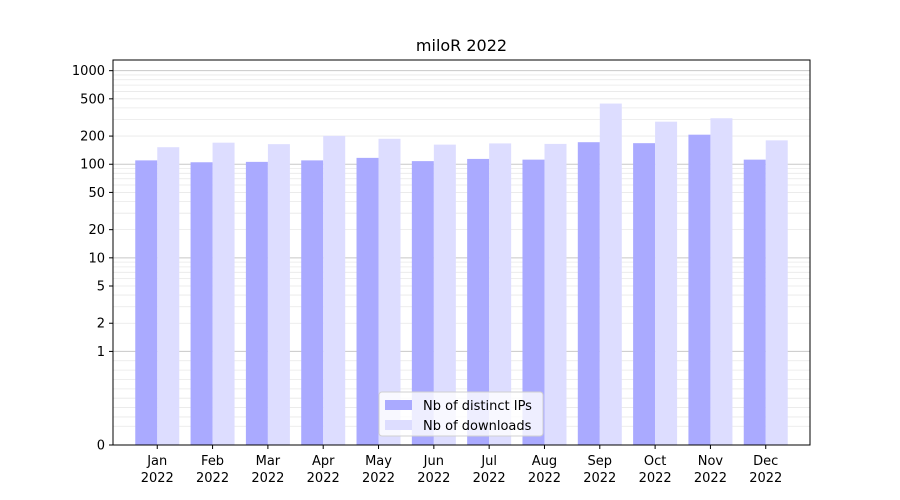  Describe the element at coordinates (711, 461) in the screenshot. I see `x-tick-label-month: Nov` at that location.